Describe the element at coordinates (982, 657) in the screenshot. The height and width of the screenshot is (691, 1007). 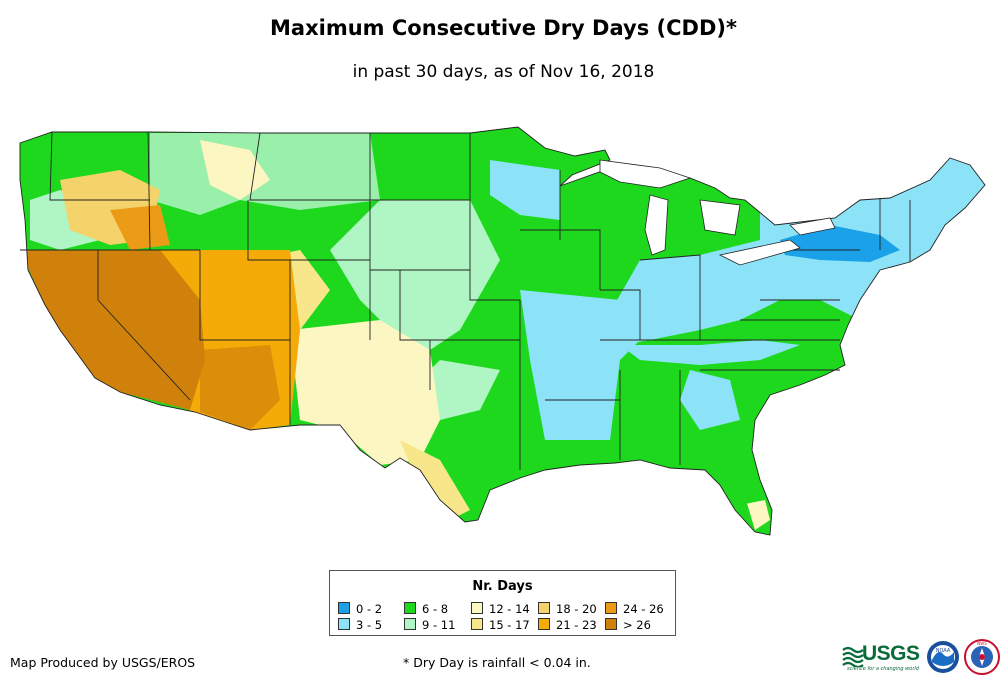
I see `nws-logo-icon: NWS` at that location.